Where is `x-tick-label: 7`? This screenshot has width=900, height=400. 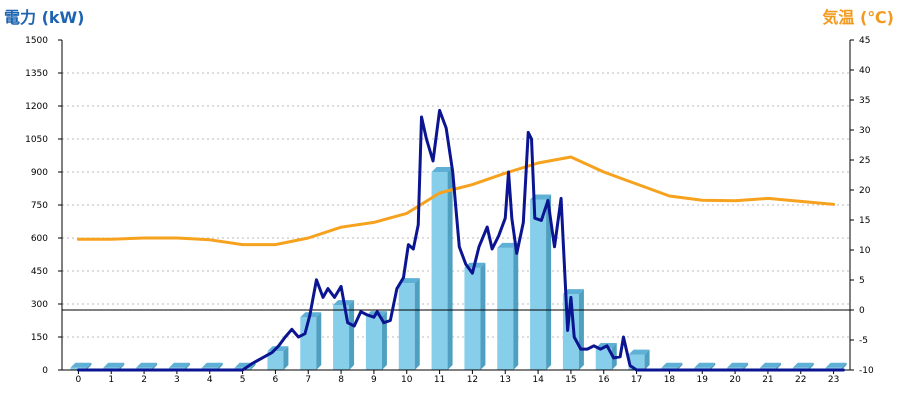 x-tick-label: 7 is located at coordinates (308, 380).